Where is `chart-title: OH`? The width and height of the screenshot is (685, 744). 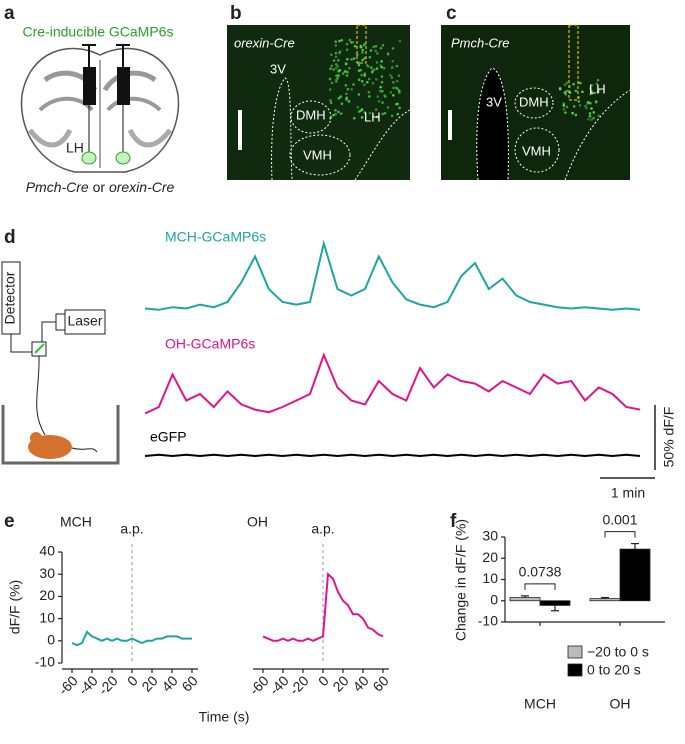 chart-title: OH is located at coordinates (257, 522).